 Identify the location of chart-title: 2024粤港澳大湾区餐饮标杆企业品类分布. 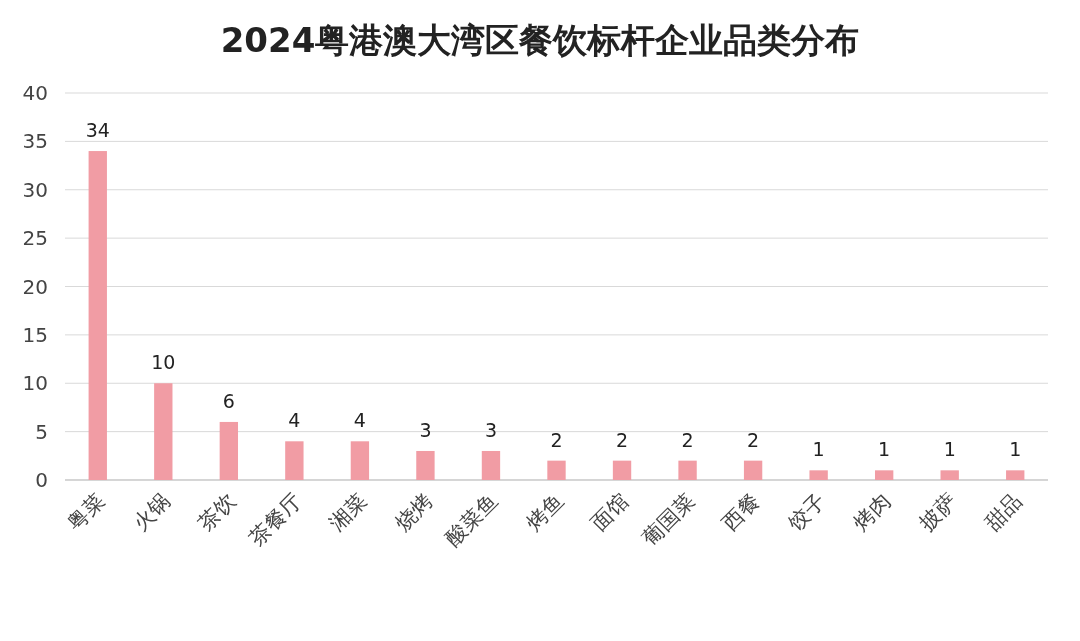
(540, 40).